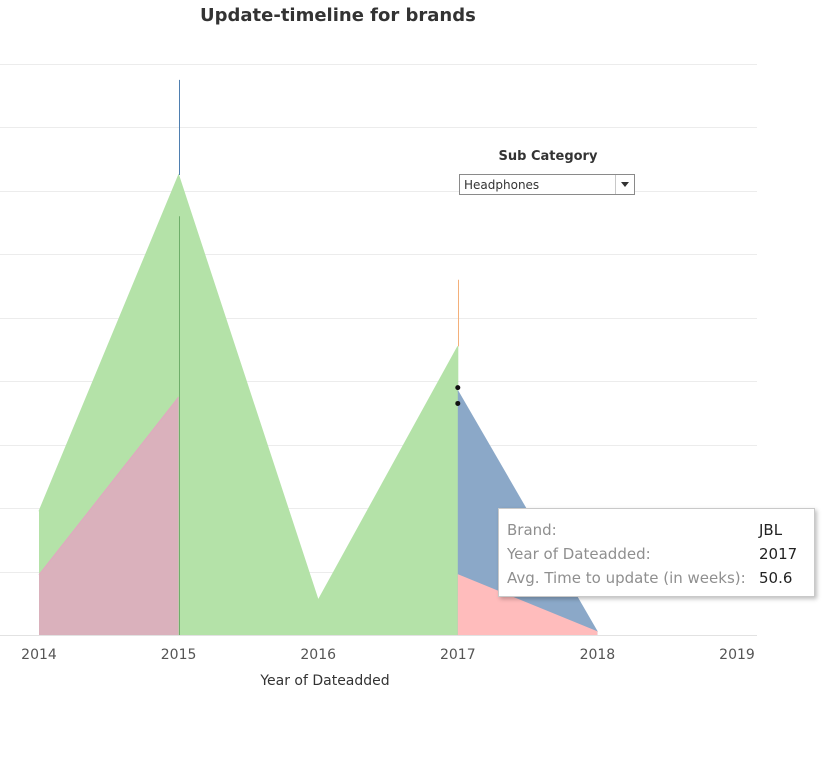 The width and height of the screenshot is (823, 759). I want to click on tooltip-row-year: Year of Dateadded: 2017, so click(656, 556).